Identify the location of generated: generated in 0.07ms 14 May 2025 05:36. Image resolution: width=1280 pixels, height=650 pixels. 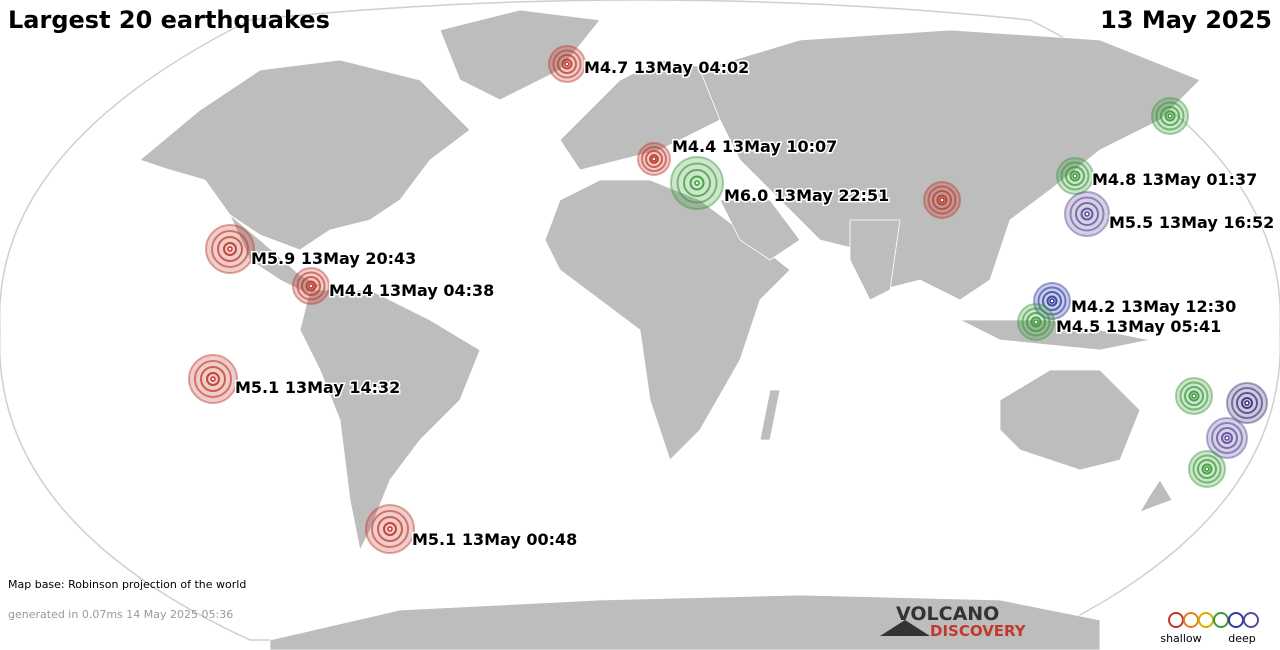
(120, 614).